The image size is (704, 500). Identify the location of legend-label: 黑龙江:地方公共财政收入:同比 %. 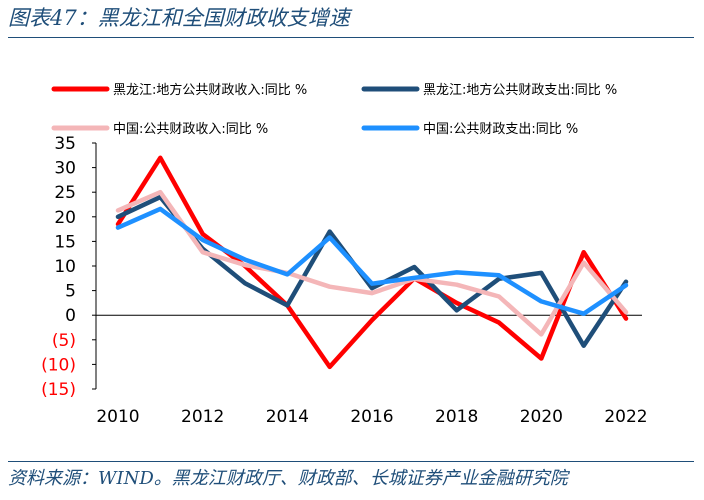
(210, 90).